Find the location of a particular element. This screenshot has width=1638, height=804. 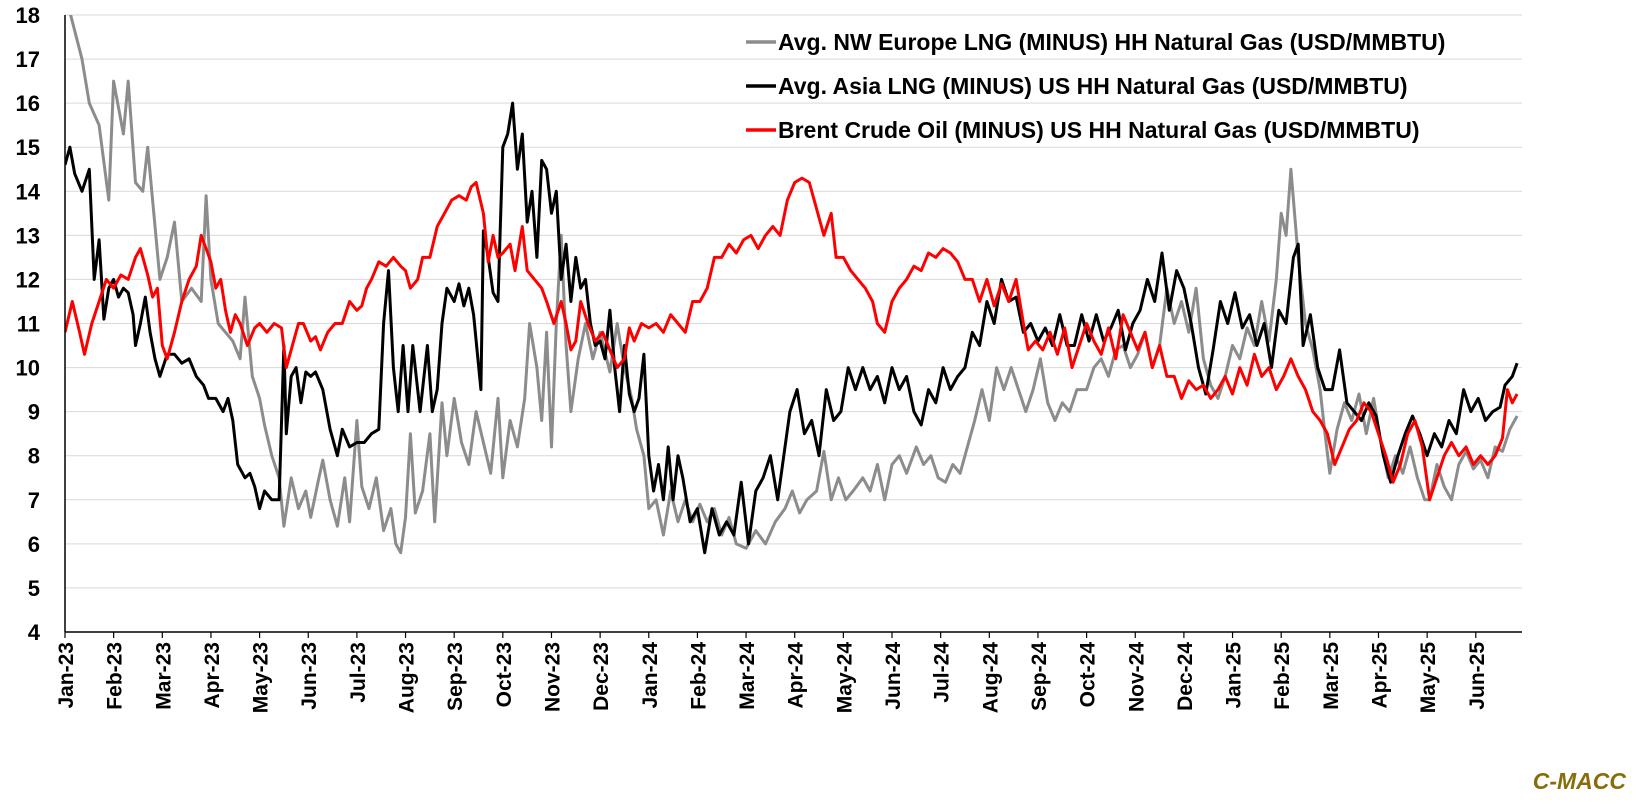

y-tick-label: 15 is located at coordinates (28, 147).